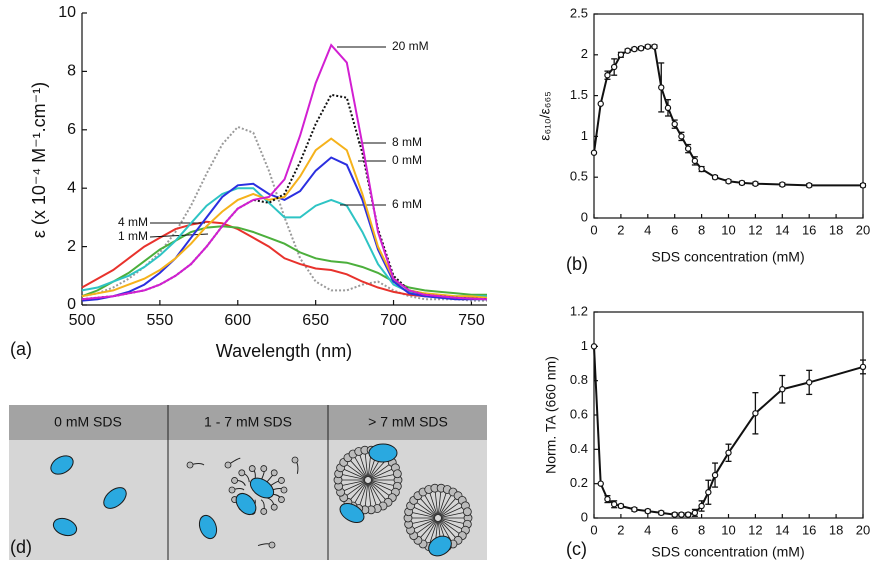  Describe the element at coordinates (39, 160) in the screenshot. I see `y-axis-title: ε (x 10⁻⁴ M⁻¹.cm⁻¹)` at that location.